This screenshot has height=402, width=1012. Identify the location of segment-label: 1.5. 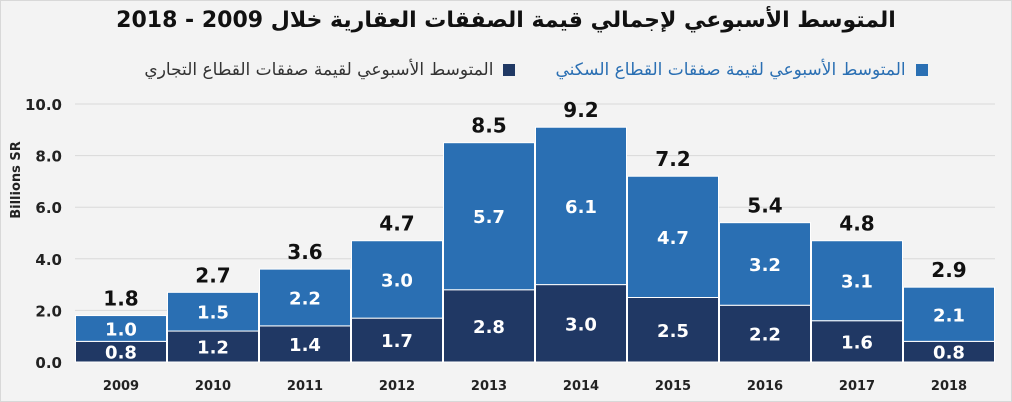
(213, 313).